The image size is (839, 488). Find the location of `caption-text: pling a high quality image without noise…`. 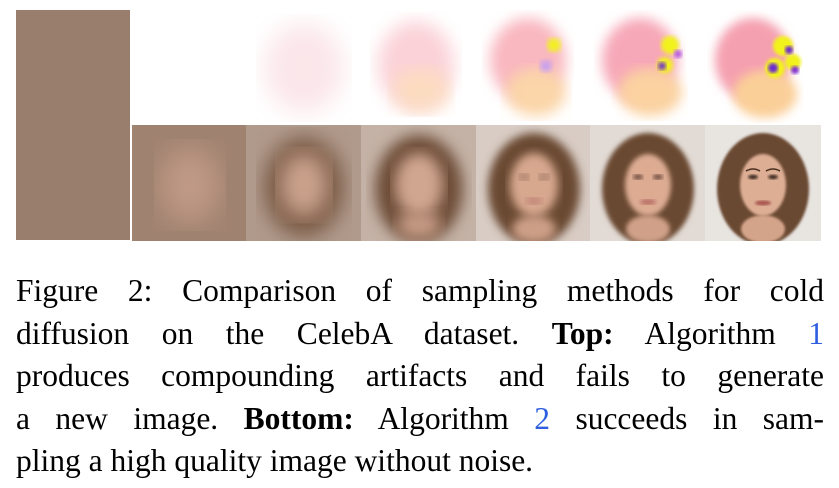

caption-text: pling a high quality image without noise… is located at coordinates (275, 460).